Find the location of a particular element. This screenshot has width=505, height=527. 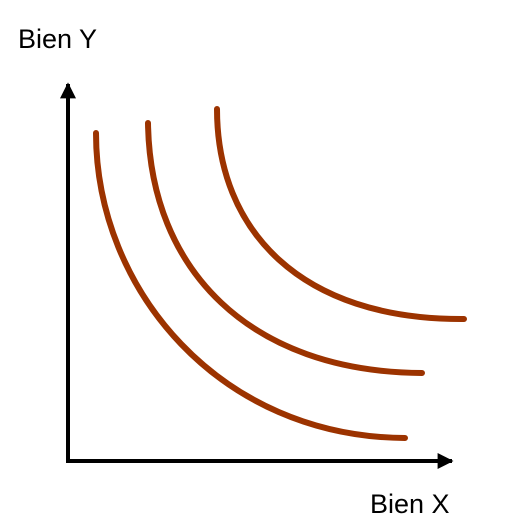

x-axis-label: Bien X is located at coordinates (410, 504).